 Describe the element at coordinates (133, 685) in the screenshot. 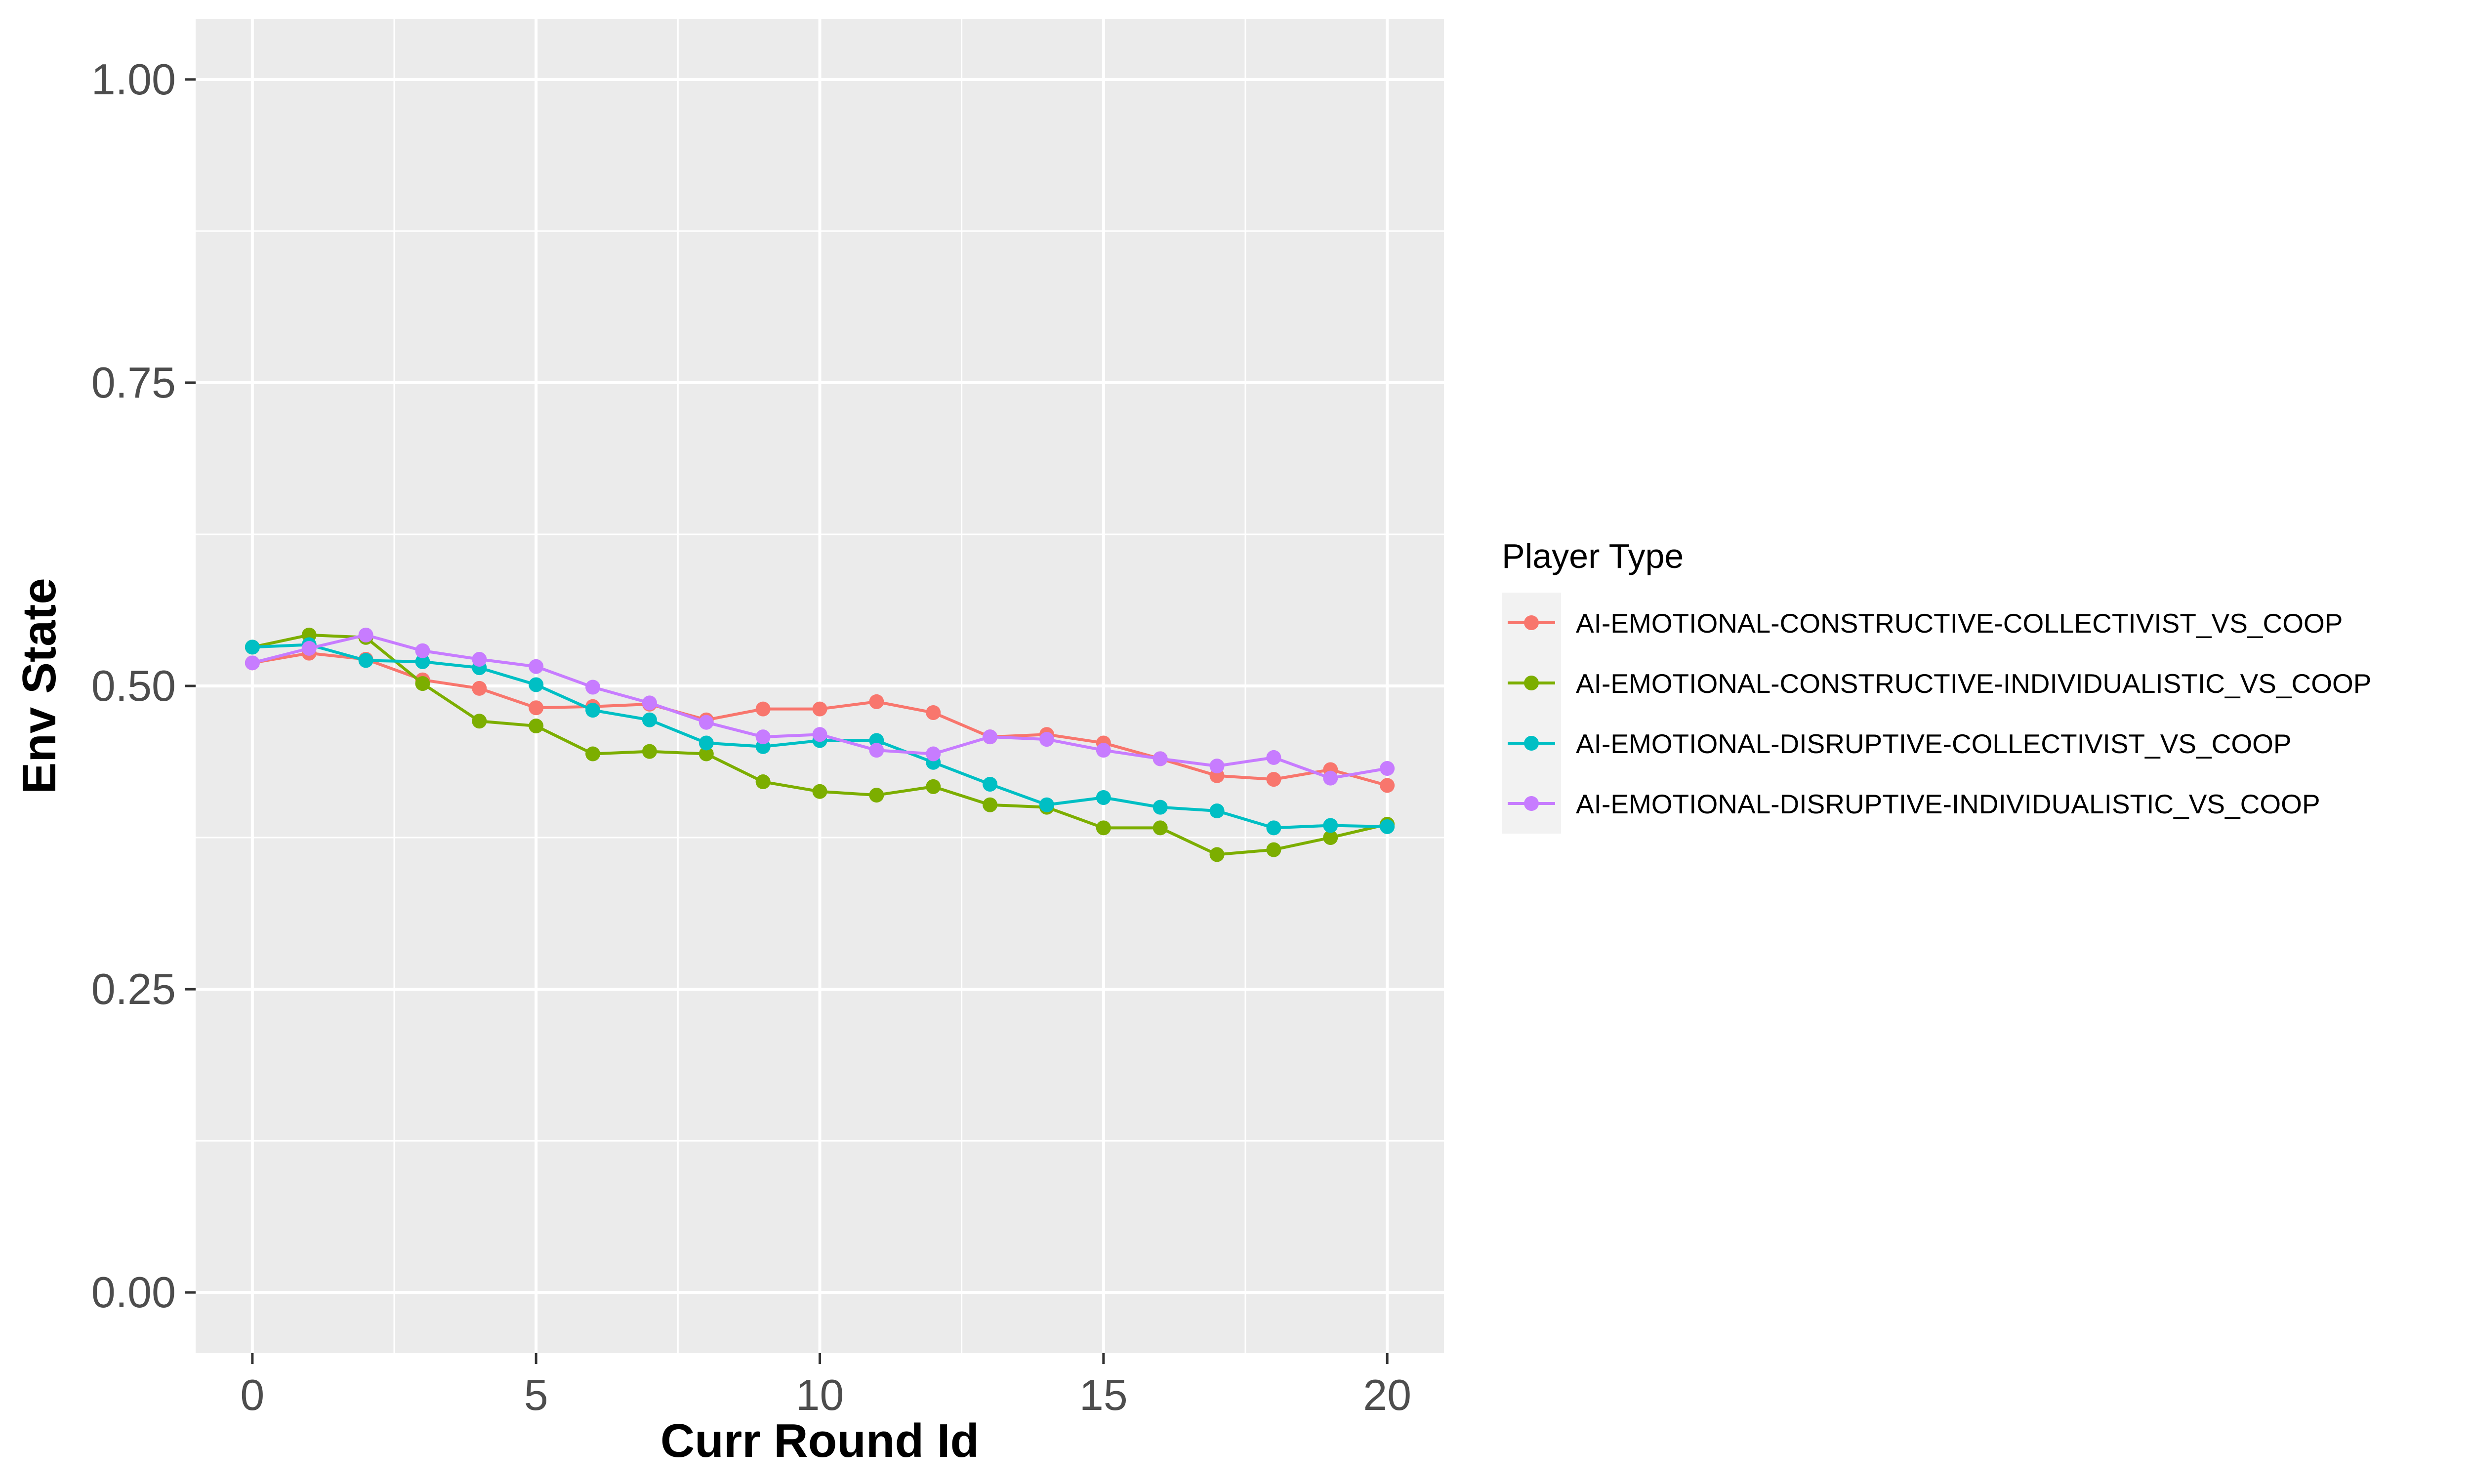

I see `y-tick-label: 0.50` at that location.